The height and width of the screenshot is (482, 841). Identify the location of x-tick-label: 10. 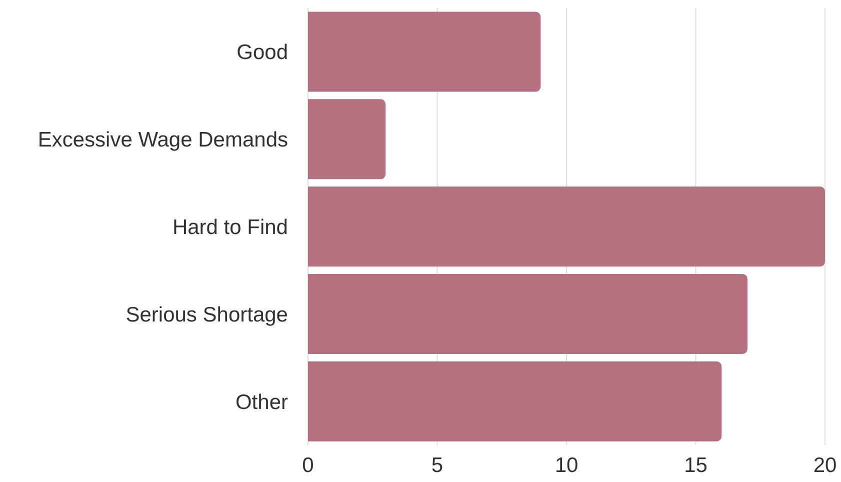
(566, 465).